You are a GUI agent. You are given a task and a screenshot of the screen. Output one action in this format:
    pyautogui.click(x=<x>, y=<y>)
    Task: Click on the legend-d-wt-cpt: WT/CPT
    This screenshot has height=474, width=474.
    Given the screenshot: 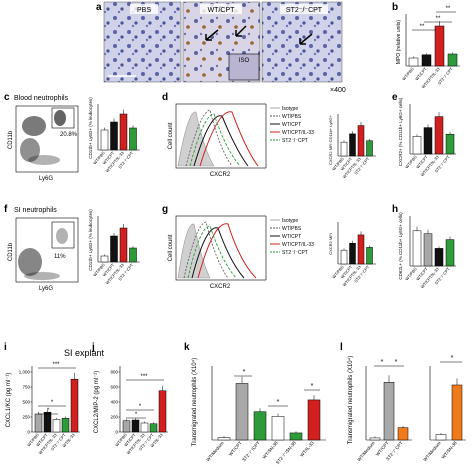 What is the action you would take?
    pyautogui.click(x=291, y=125)
    